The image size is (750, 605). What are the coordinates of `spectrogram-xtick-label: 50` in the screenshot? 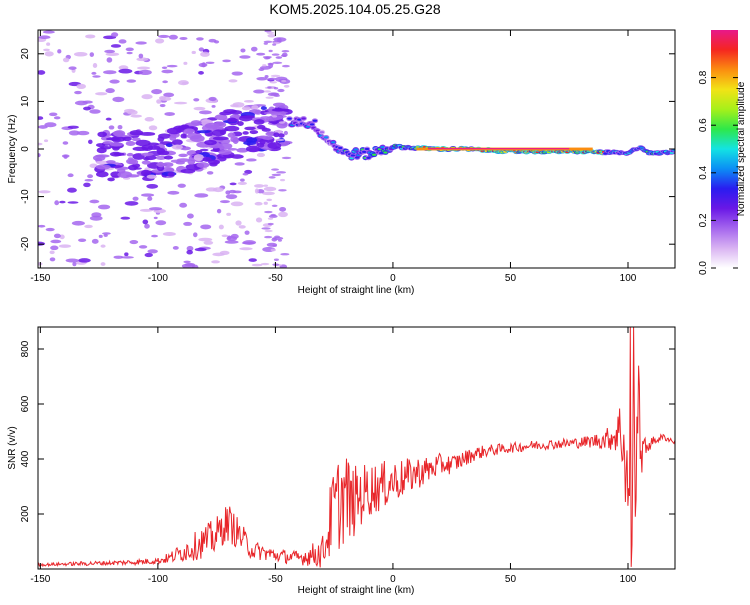 It's located at (511, 278).